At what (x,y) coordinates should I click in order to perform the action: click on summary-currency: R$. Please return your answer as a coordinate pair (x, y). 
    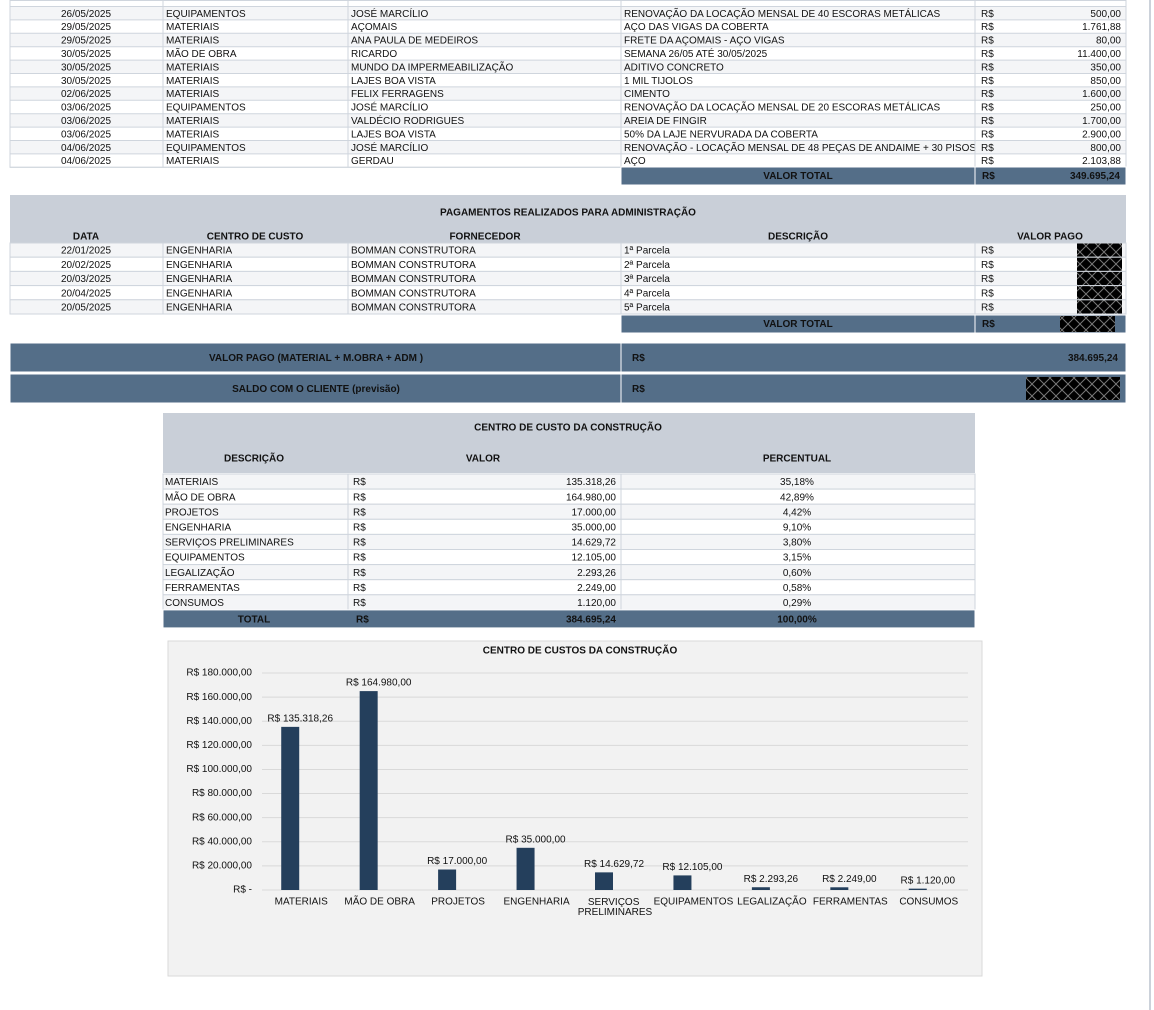
    Looking at the image, I should click on (638, 358).